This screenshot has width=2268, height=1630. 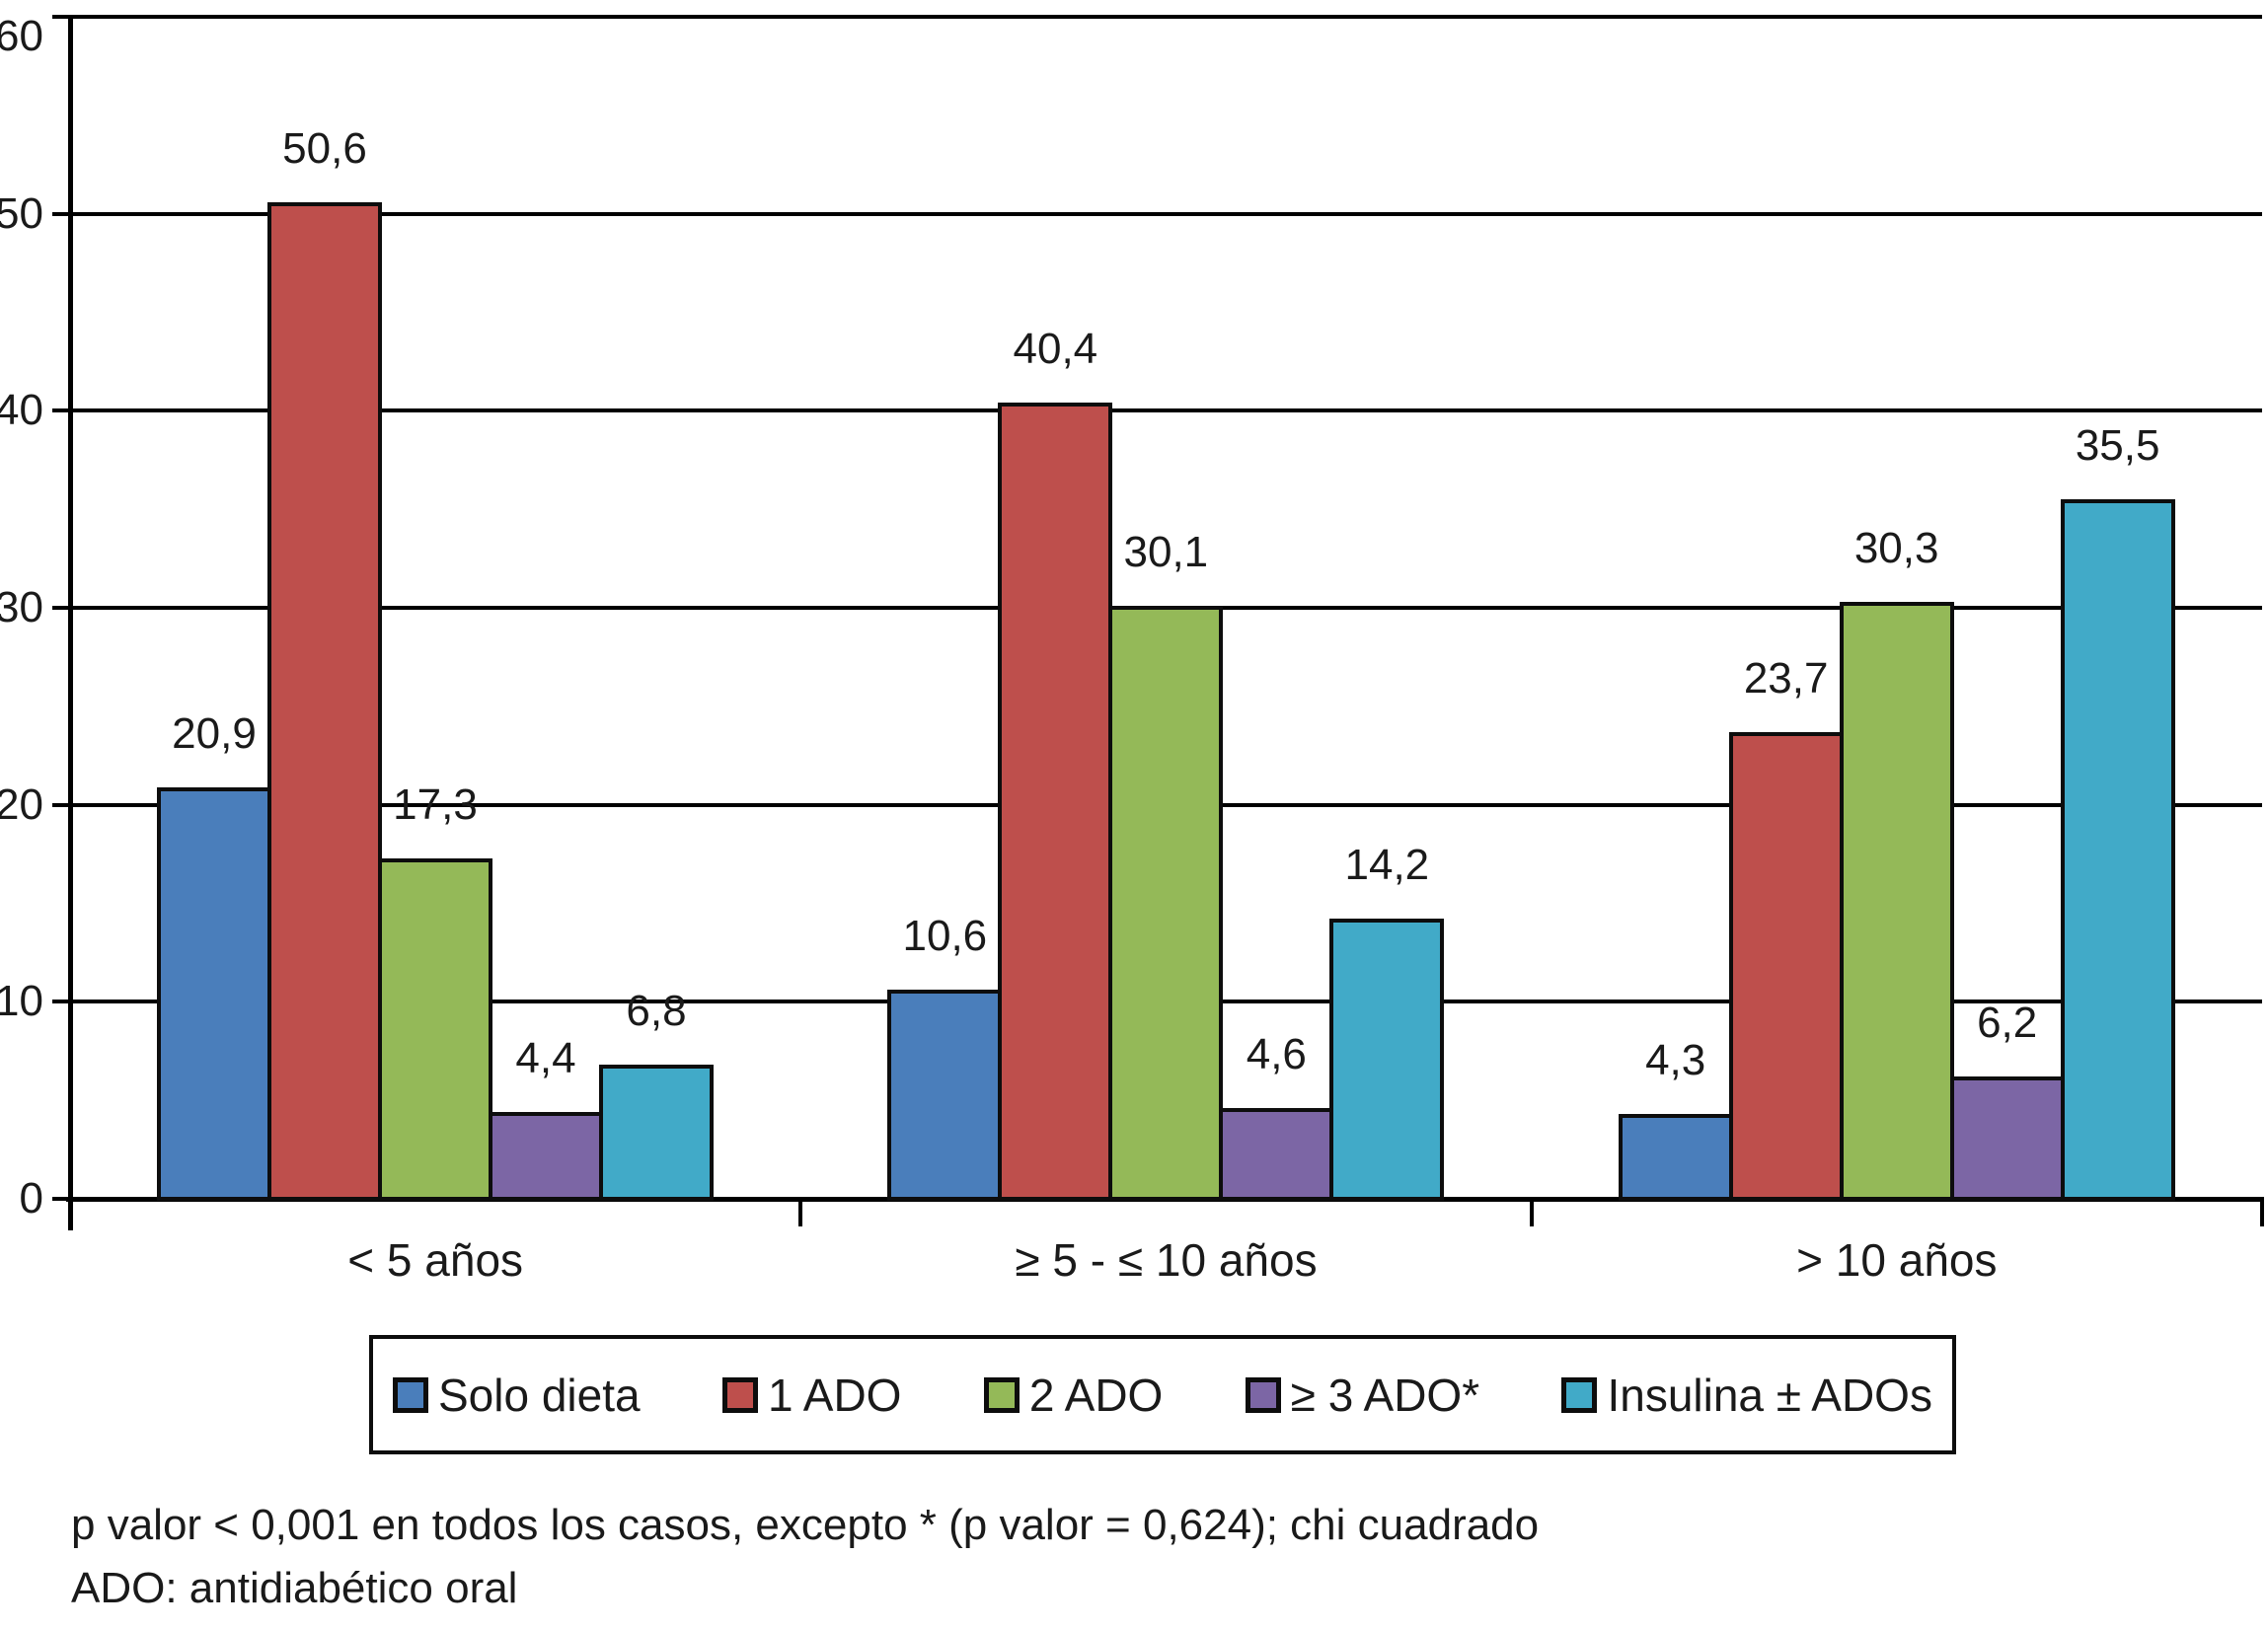 I want to click on y-axis-tick-label: 60, so click(x=21, y=36).